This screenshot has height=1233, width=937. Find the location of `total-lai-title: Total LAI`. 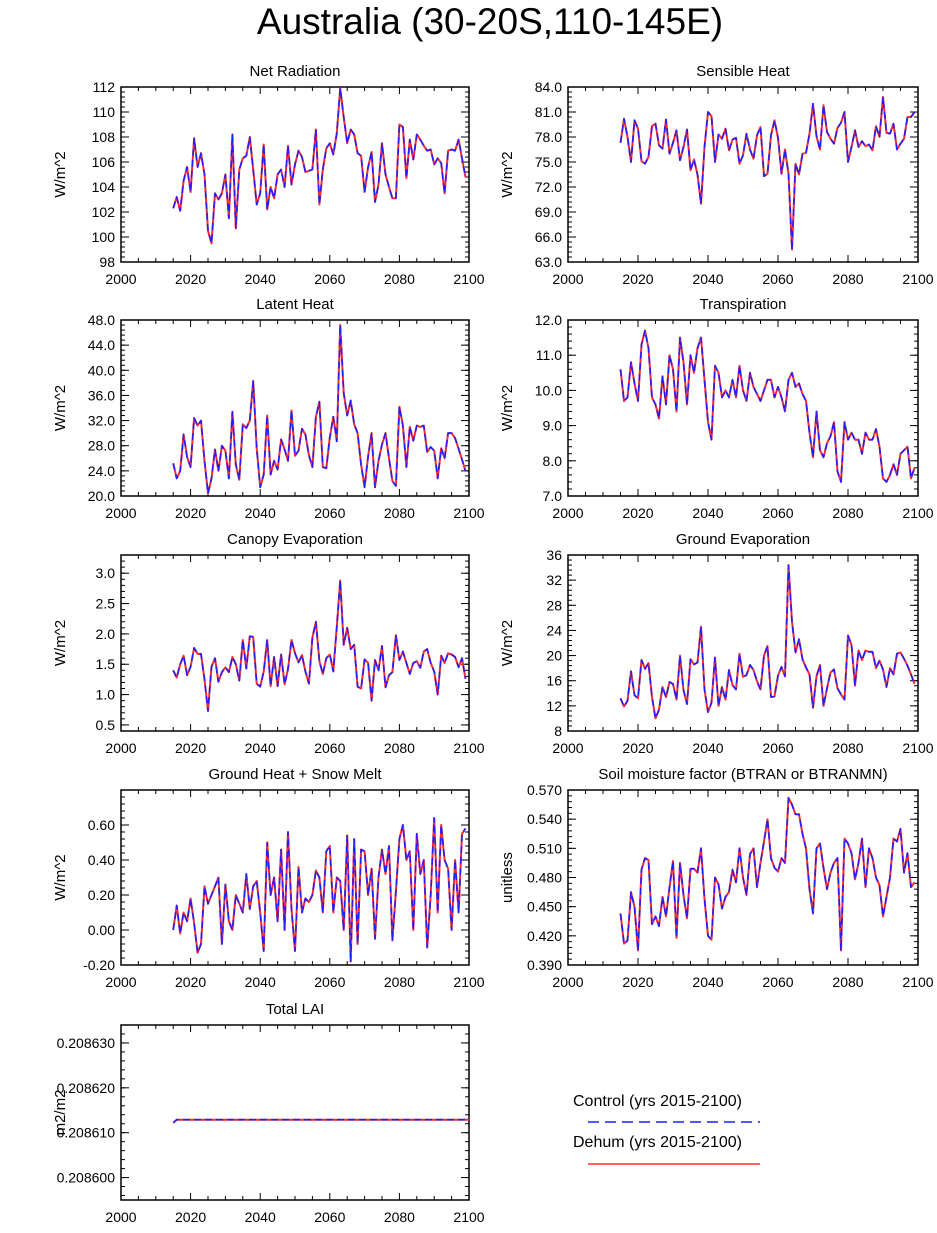

total-lai-title: Total LAI is located at coordinates (295, 1009).